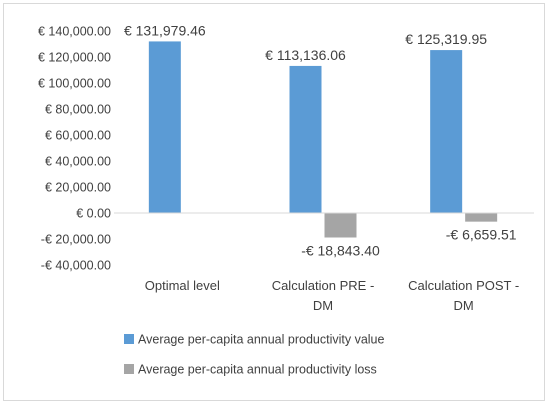  What do you see at coordinates (463, 285) in the screenshot?
I see `category-label: Calculation POST -` at bounding box center [463, 285].